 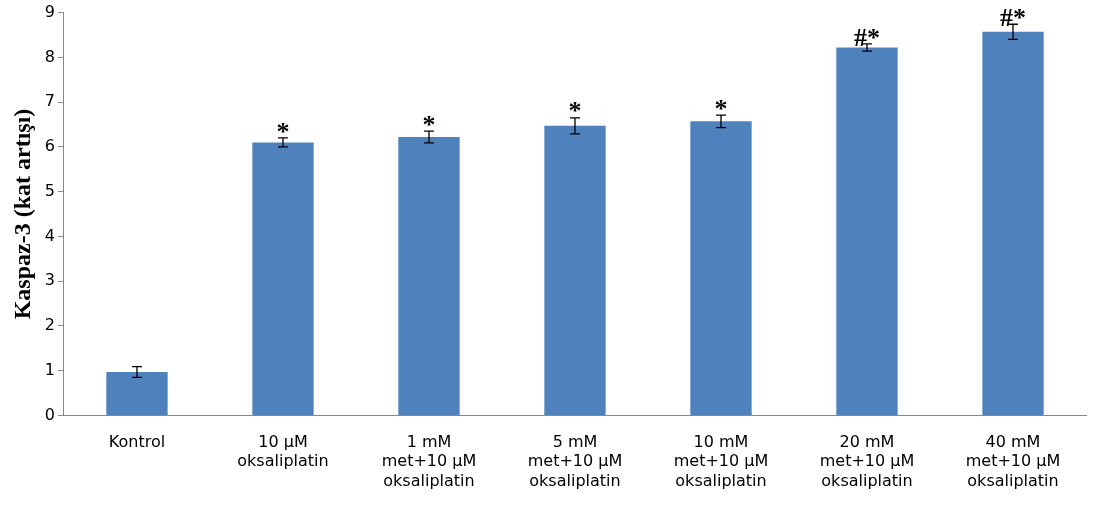 What do you see at coordinates (721, 461) in the screenshot?
I see `x-tick-label: 10 mM met+10 µM oksaliplatin` at bounding box center [721, 461].